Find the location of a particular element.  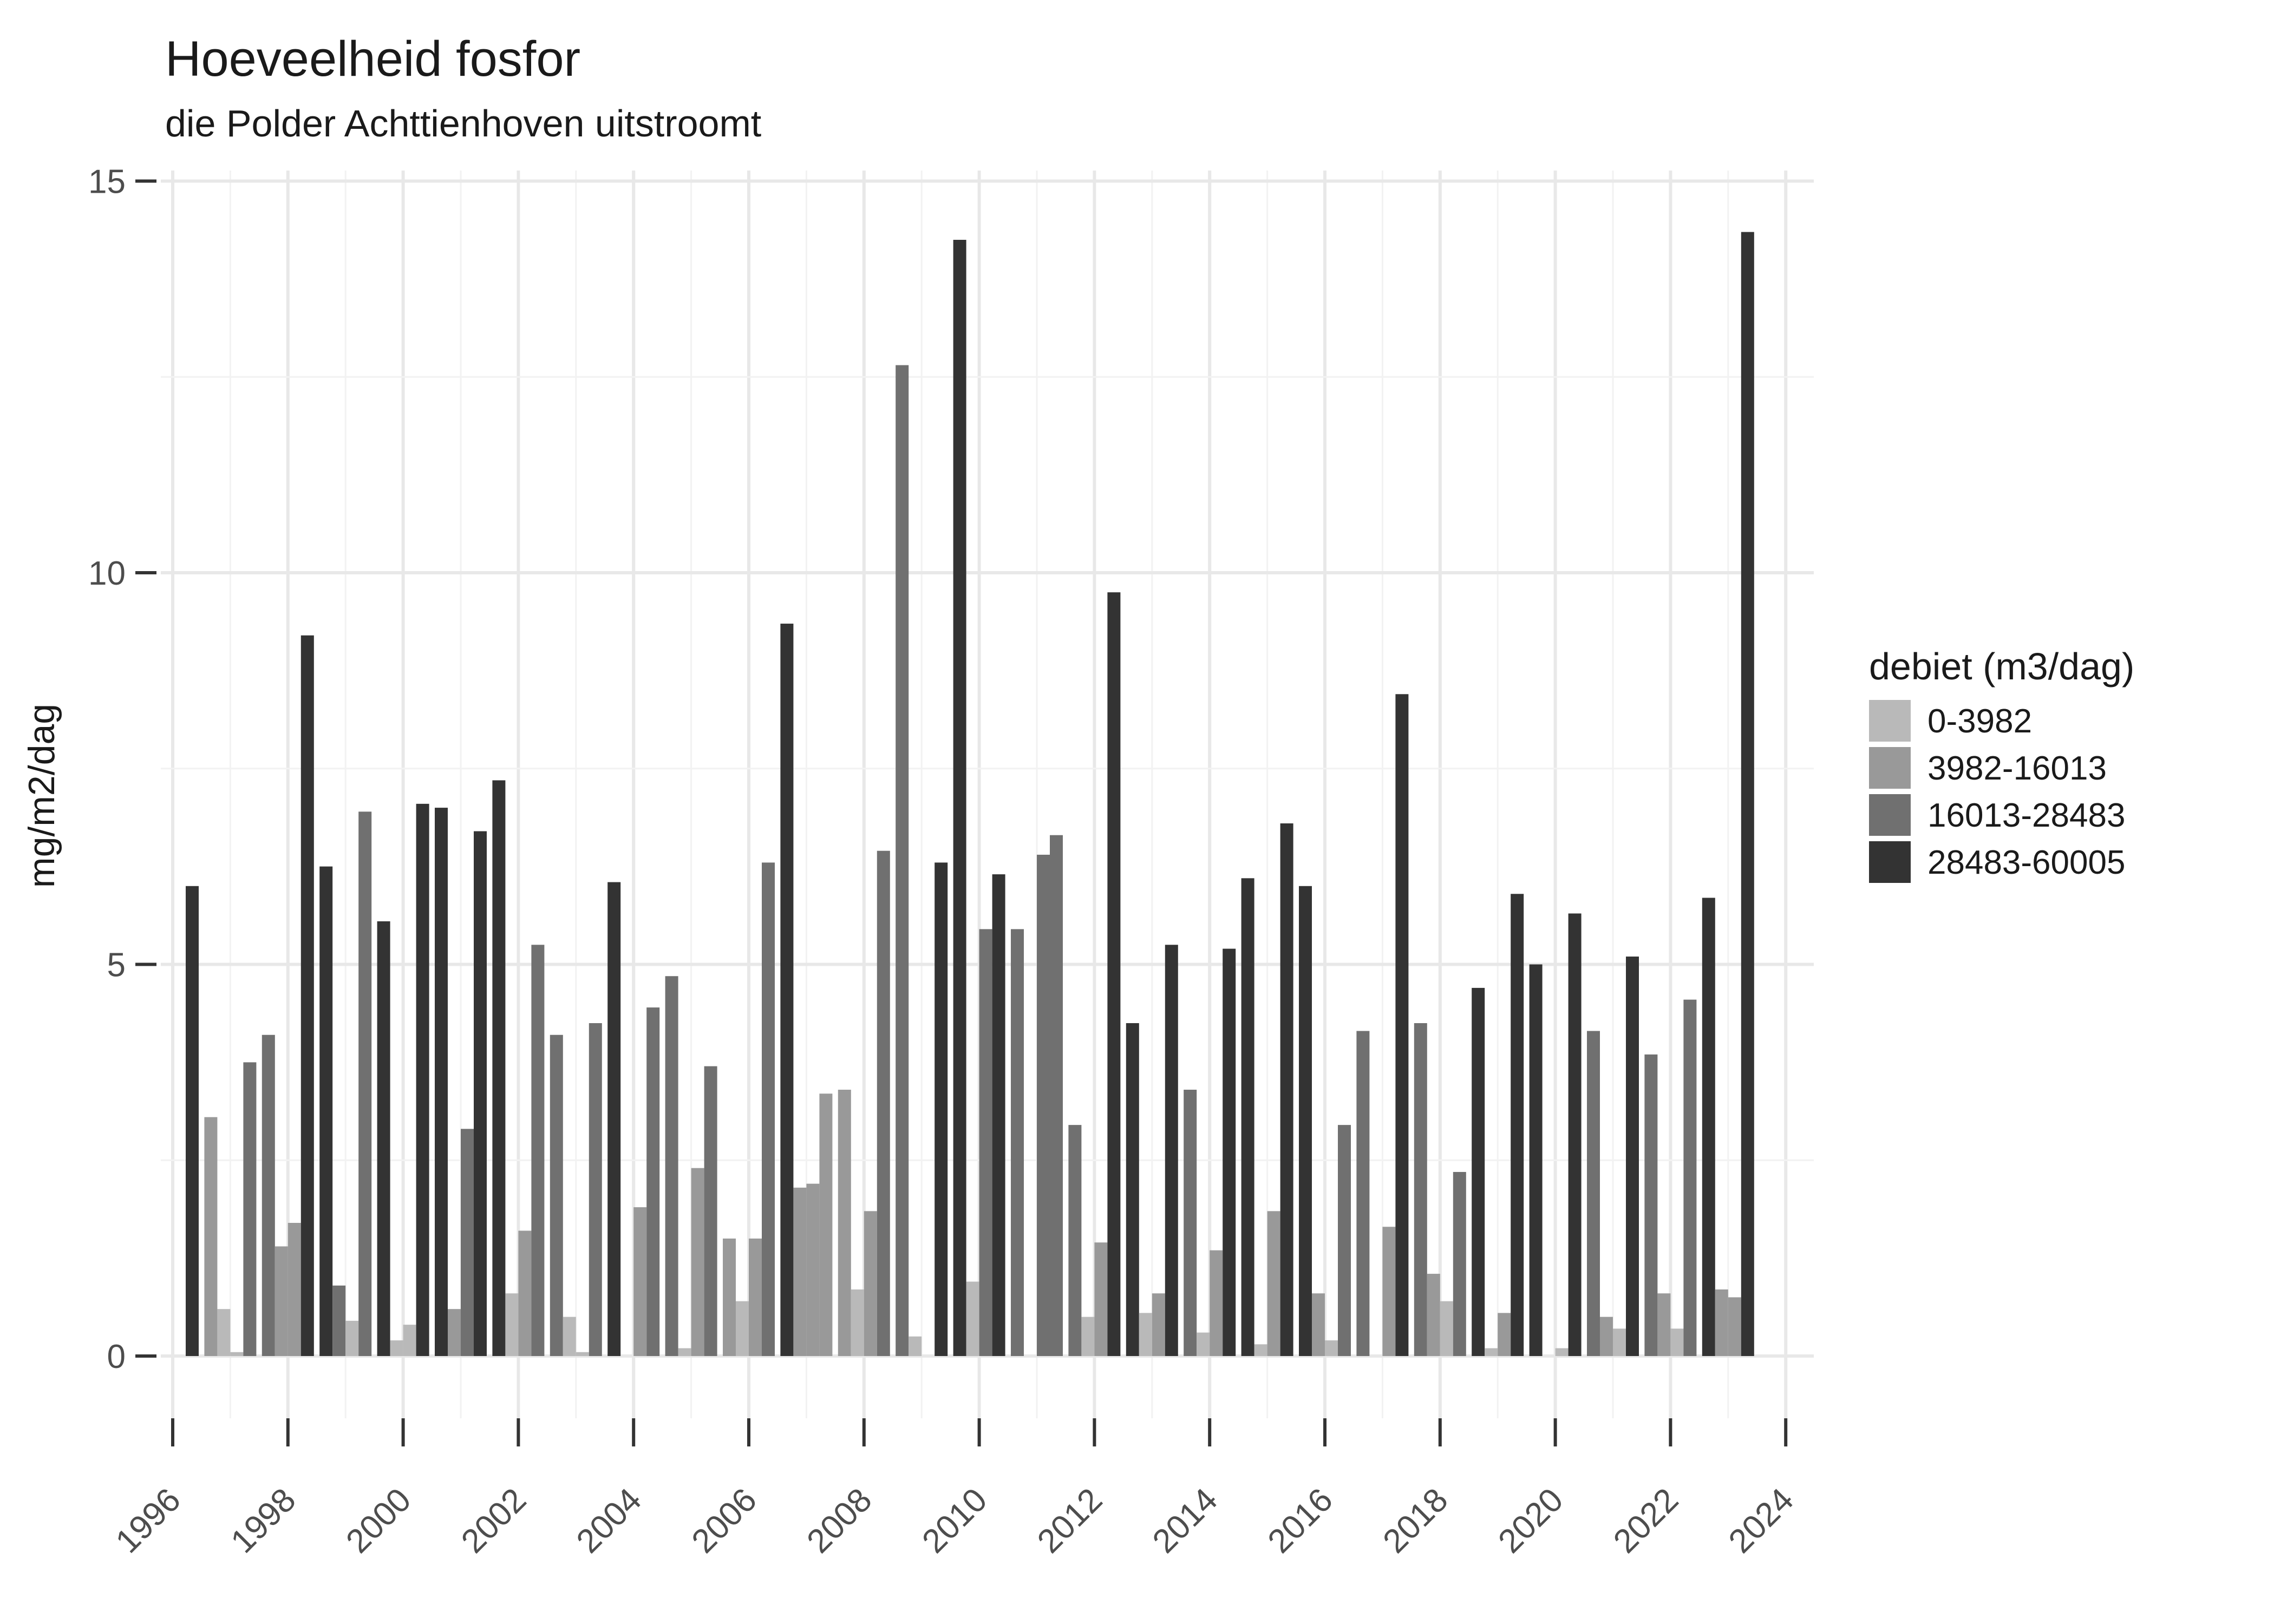

bar-2020-q1 is located at coordinates (1536, 1160).